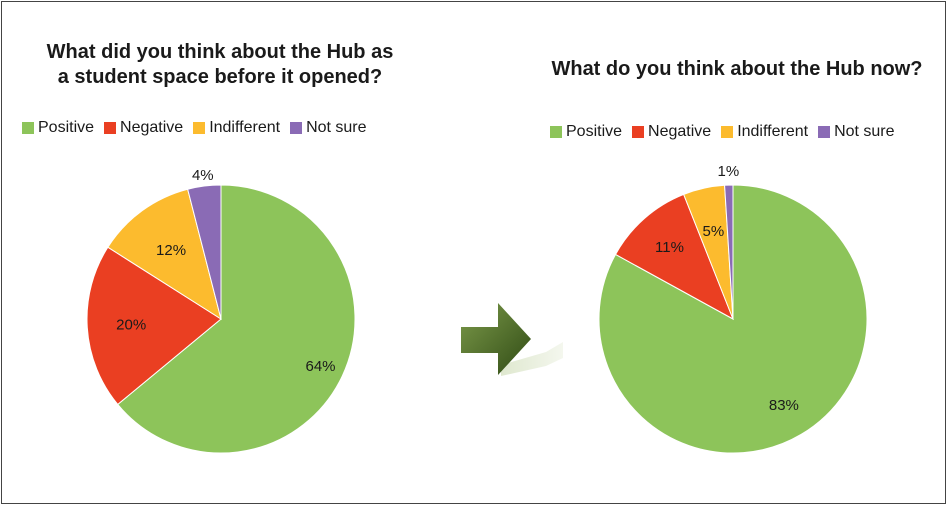 The height and width of the screenshot is (507, 949). Describe the element at coordinates (512, 339) in the screenshot. I see `right-arrow-icon` at that location.